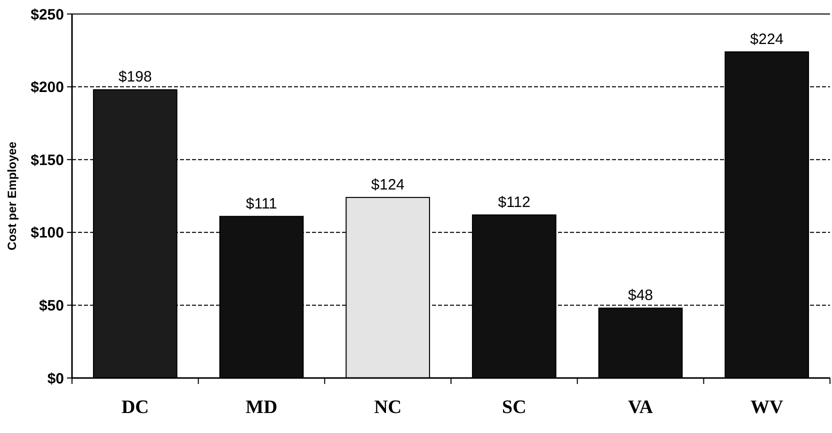  Describe the element at coordinates (135, 77) in the screenshot. I see `data-label: $198` at that location.